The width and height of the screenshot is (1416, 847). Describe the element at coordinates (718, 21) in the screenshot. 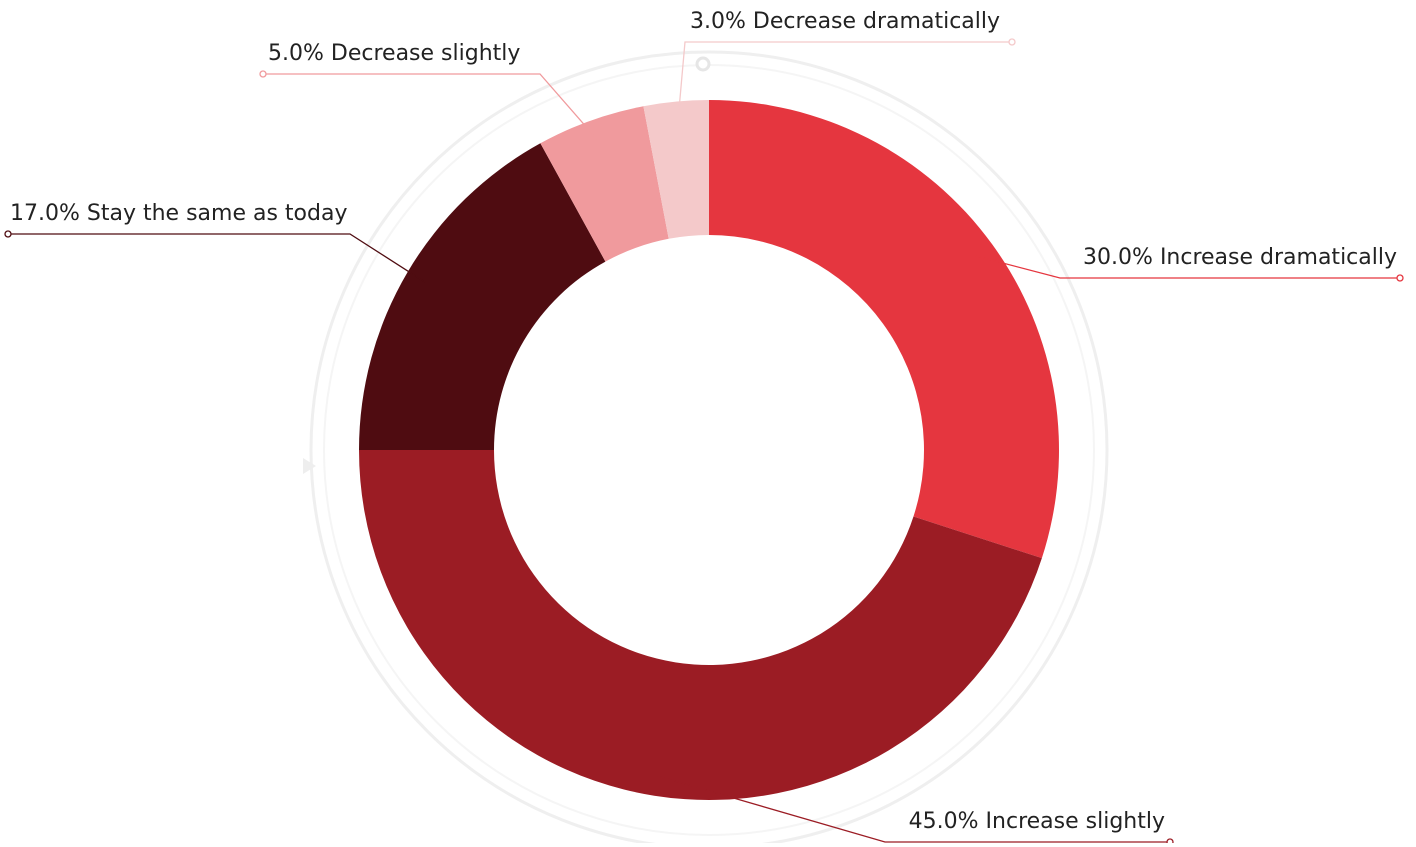

I see `slice-value-label: 3.0%` at that location.